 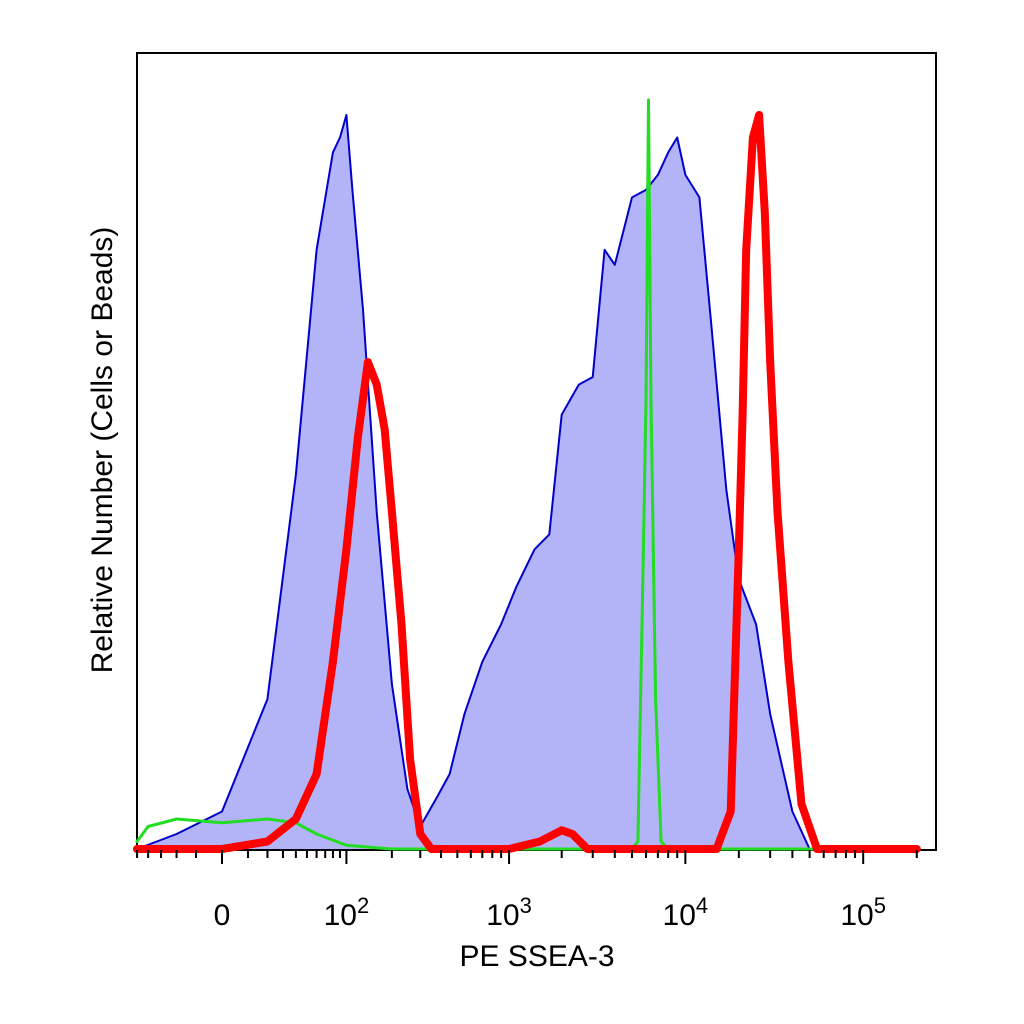 What do you see at coordinates (102, 450) in the screenshot?
I see `y-axis-label: Relative Number (Cells or Beads)` at bounding box center [102, 450].